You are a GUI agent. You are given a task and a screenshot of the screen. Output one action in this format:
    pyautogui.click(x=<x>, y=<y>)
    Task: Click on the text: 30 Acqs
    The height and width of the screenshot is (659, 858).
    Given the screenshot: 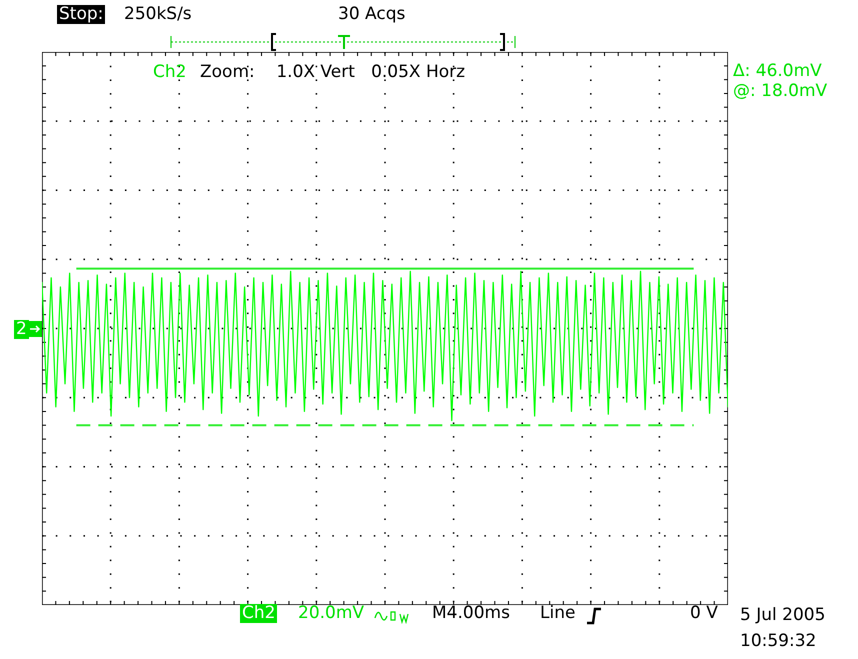 What is the action you would take?
    pyautogui.click(x=372, y=14)
    